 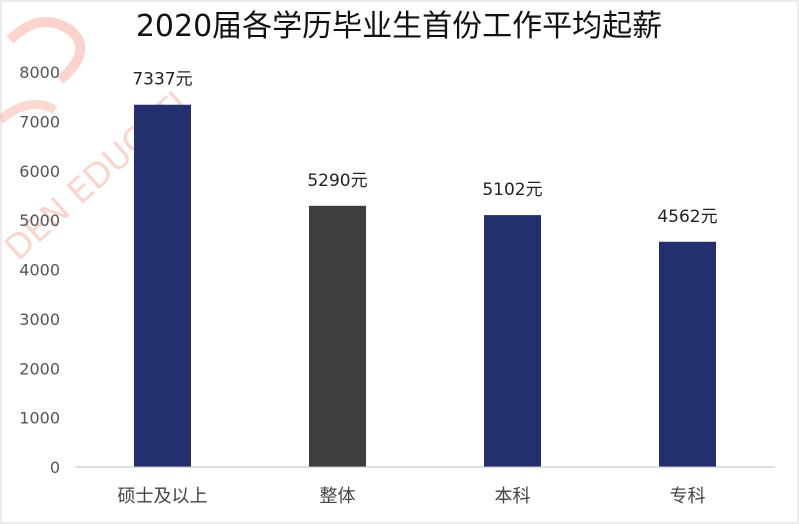 What do you see at coordinates (39, 171) in the screenshot?
I see `y-tick-label: 6000` at bounding box center [39, 171].